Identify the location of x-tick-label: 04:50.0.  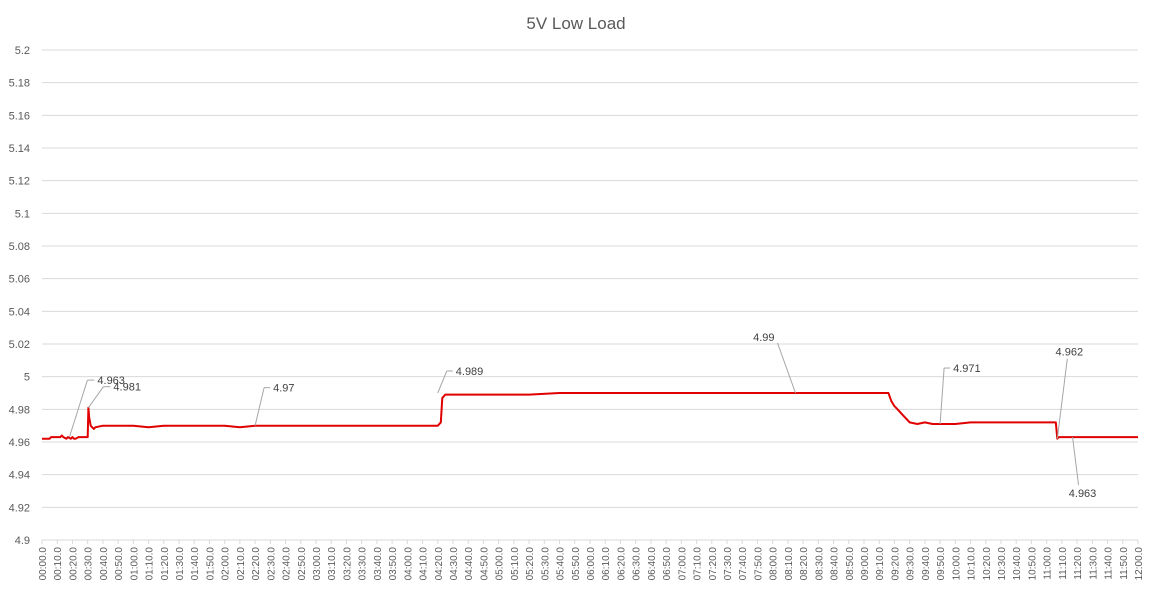
(484, 564).